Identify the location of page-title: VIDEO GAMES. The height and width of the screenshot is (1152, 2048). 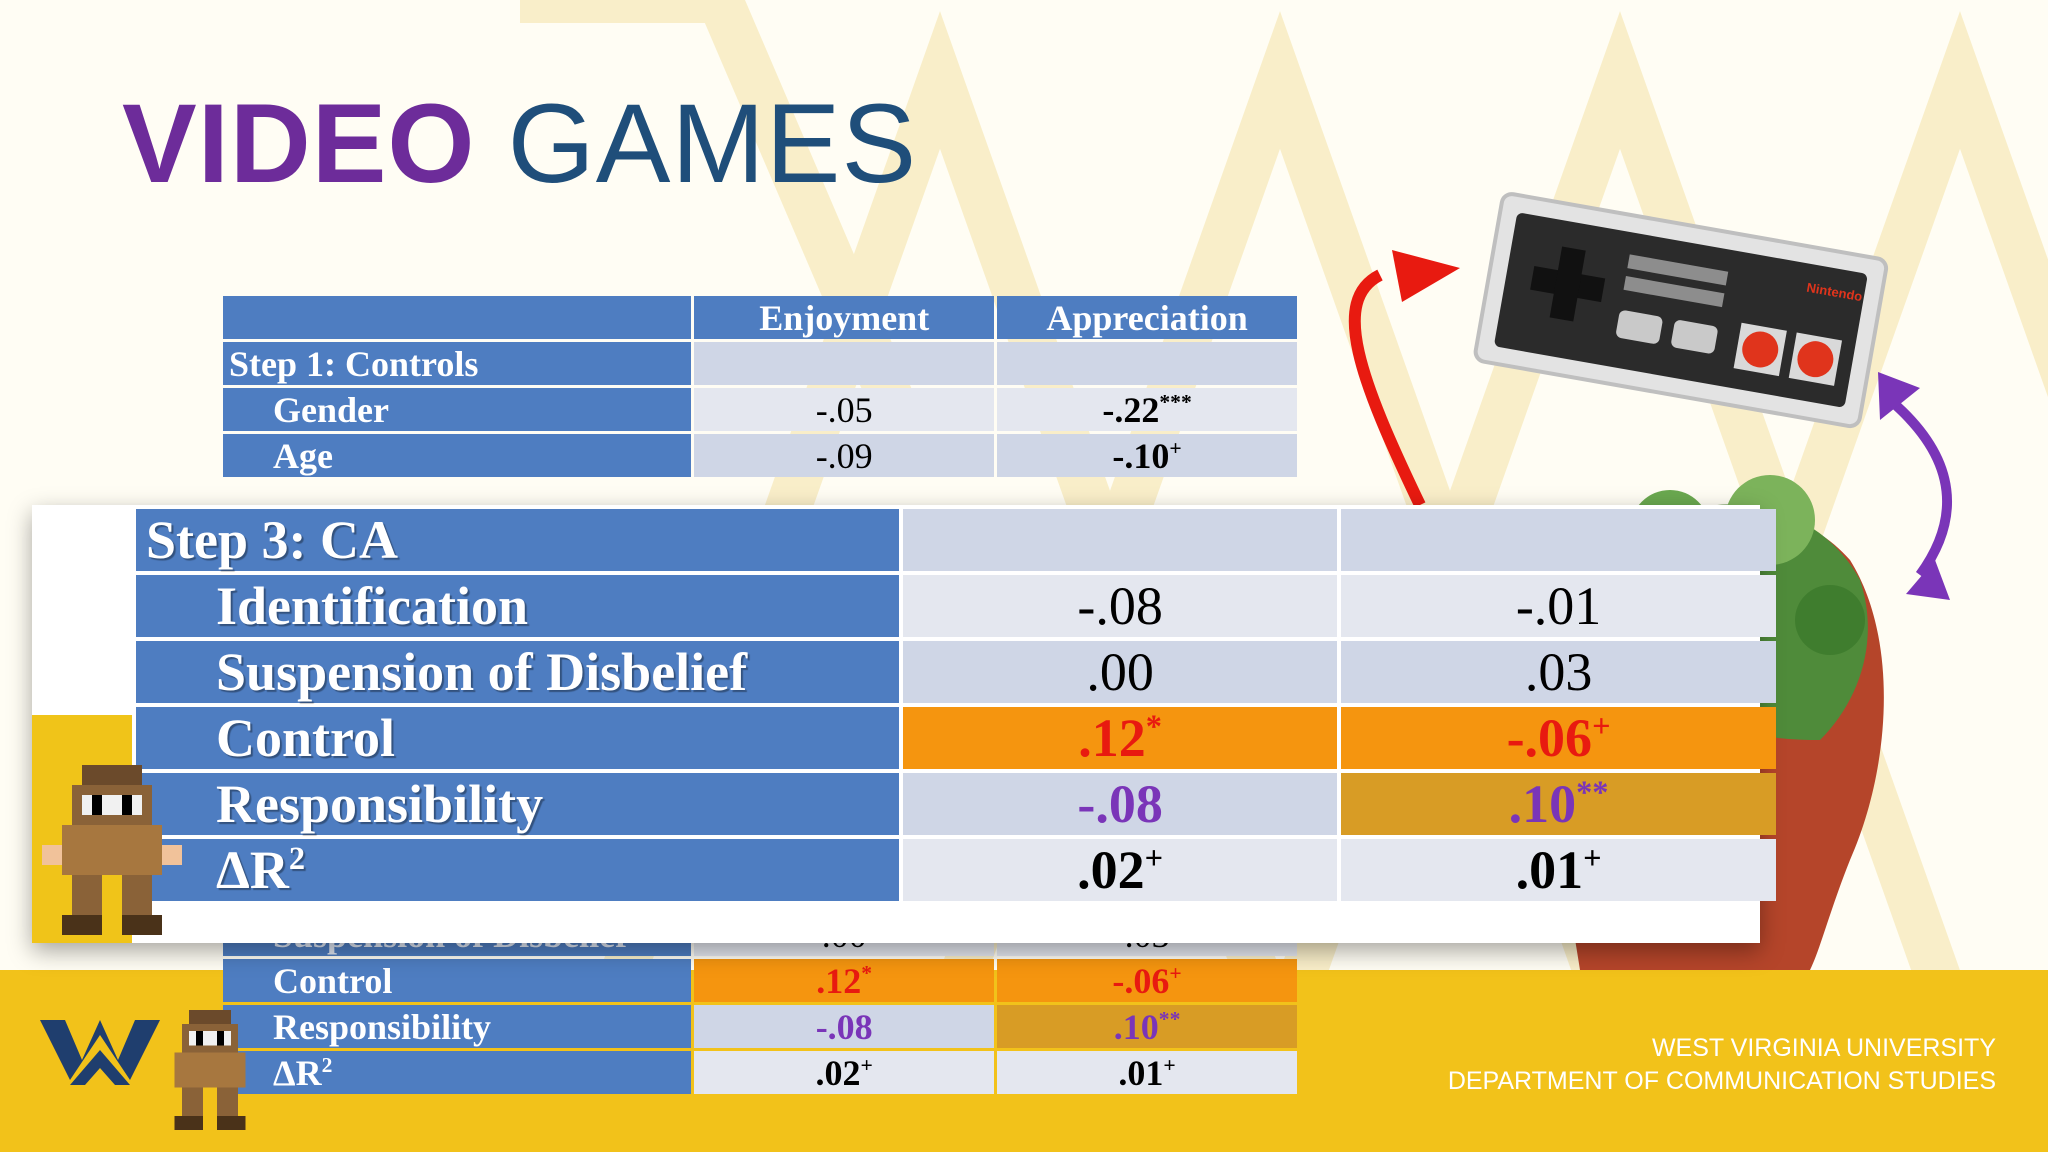
(519, 144).